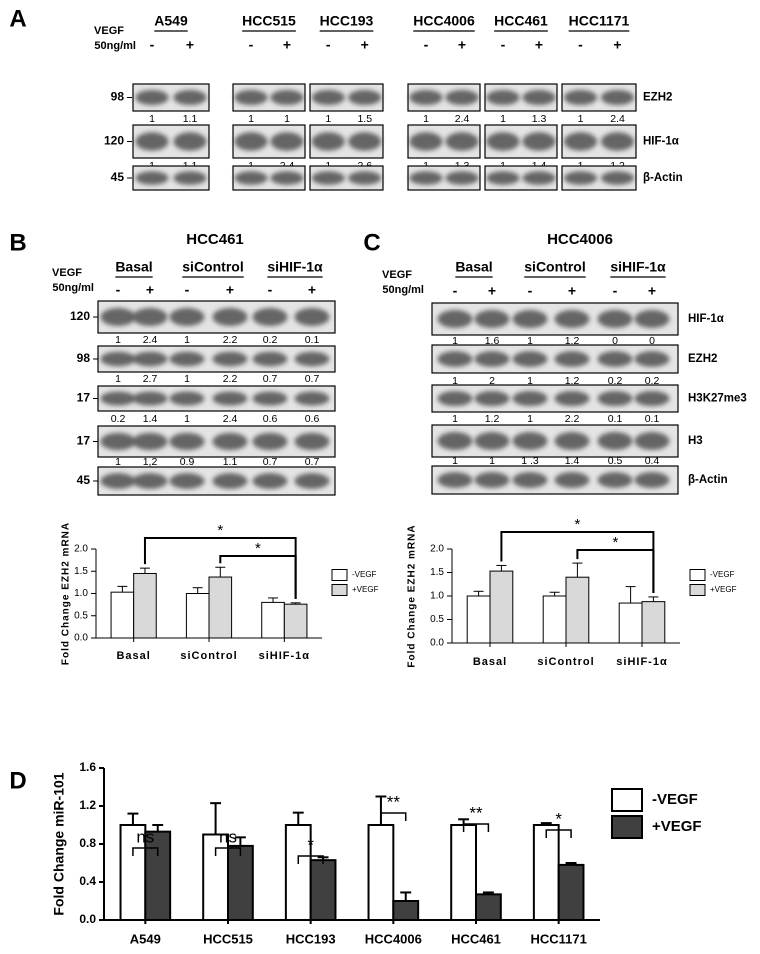  What do you see at coordinates (269, 21) in the screenshot?
I see `group-label: HCC515` at bounding box center [269, 21].